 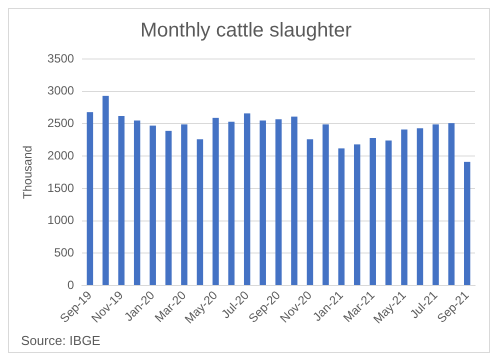 What do you see at coordinates (60, 187) in the screenshot?
I see `y-tick-label: 1500` at bounding box center [60, 187].